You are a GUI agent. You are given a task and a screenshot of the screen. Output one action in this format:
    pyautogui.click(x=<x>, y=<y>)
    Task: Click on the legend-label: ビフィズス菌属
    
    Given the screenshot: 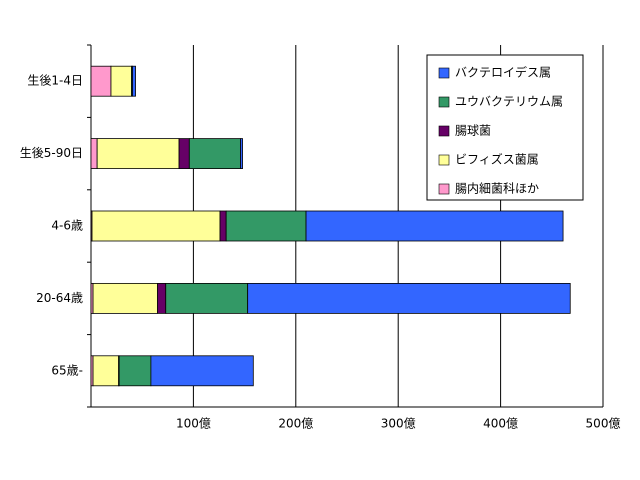 What is the action you would take?
    pyautogui.click(x=497, y=159)
    